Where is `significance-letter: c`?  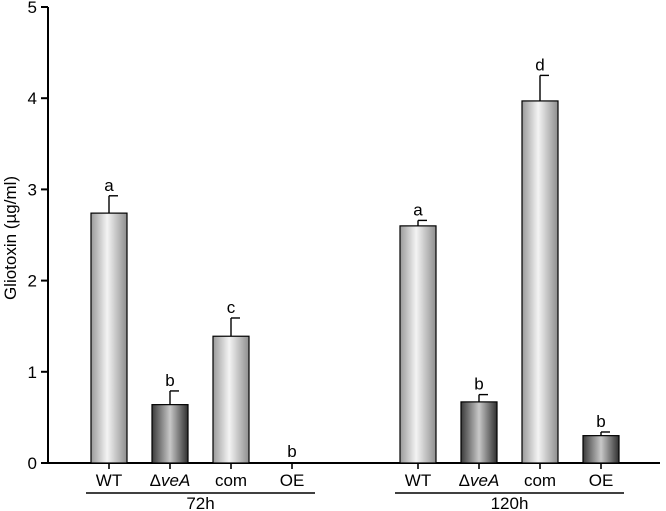
significance-letter: c is located at coordinates (231, 307).